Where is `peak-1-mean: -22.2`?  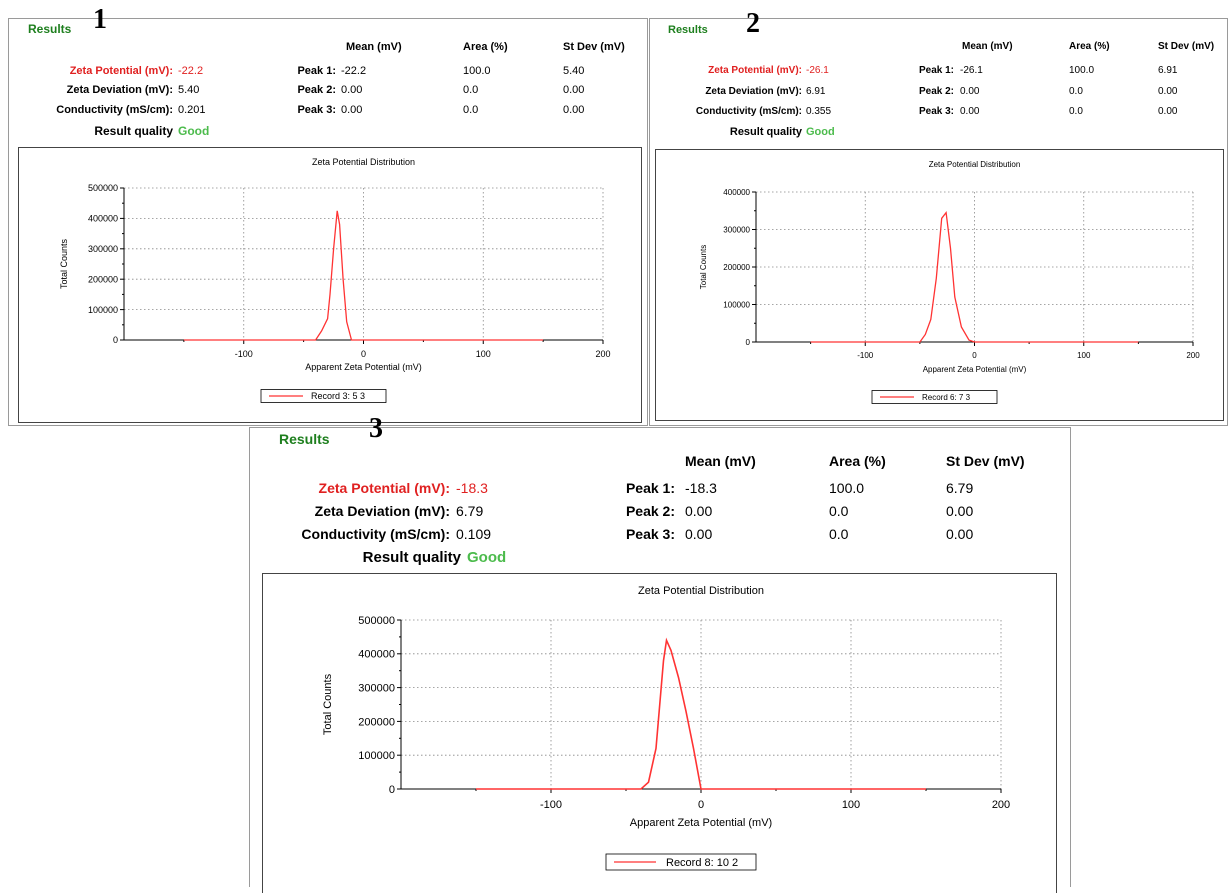
peak-1-mean: -22.2 is located at coordinates (354, 71).